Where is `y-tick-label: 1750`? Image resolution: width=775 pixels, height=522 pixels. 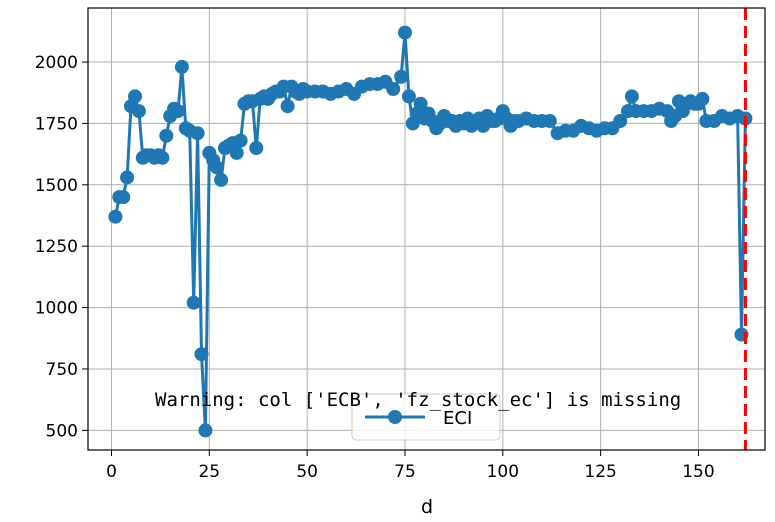 y-tick-label: 1750 is located at coordinates (56, 124).